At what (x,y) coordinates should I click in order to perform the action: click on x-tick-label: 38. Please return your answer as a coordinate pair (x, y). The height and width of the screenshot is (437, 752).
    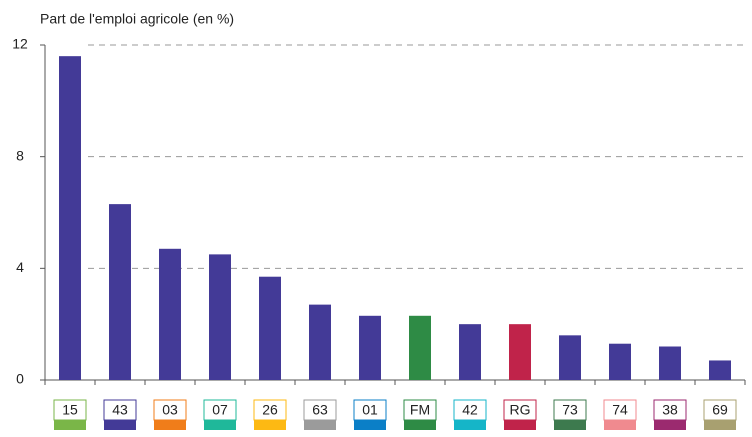
    Looking at the image, I should click on (670, 410).